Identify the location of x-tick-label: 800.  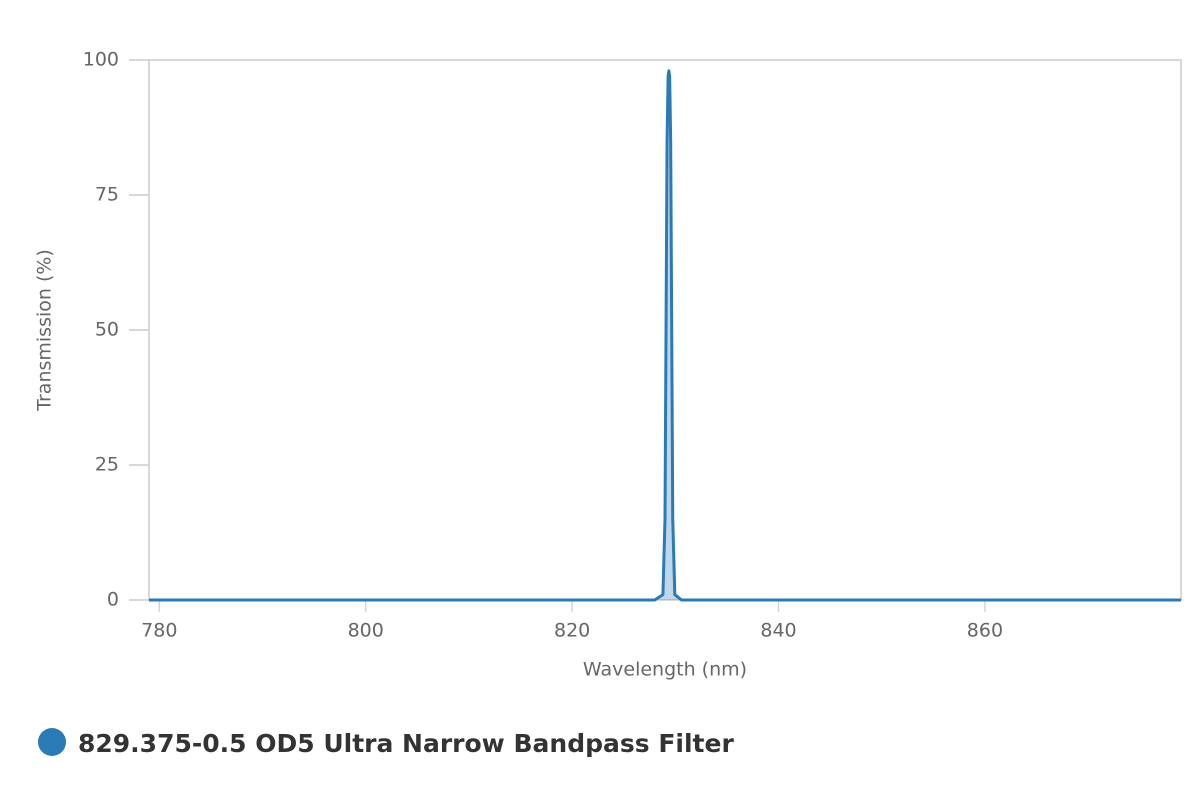
(366, 631).